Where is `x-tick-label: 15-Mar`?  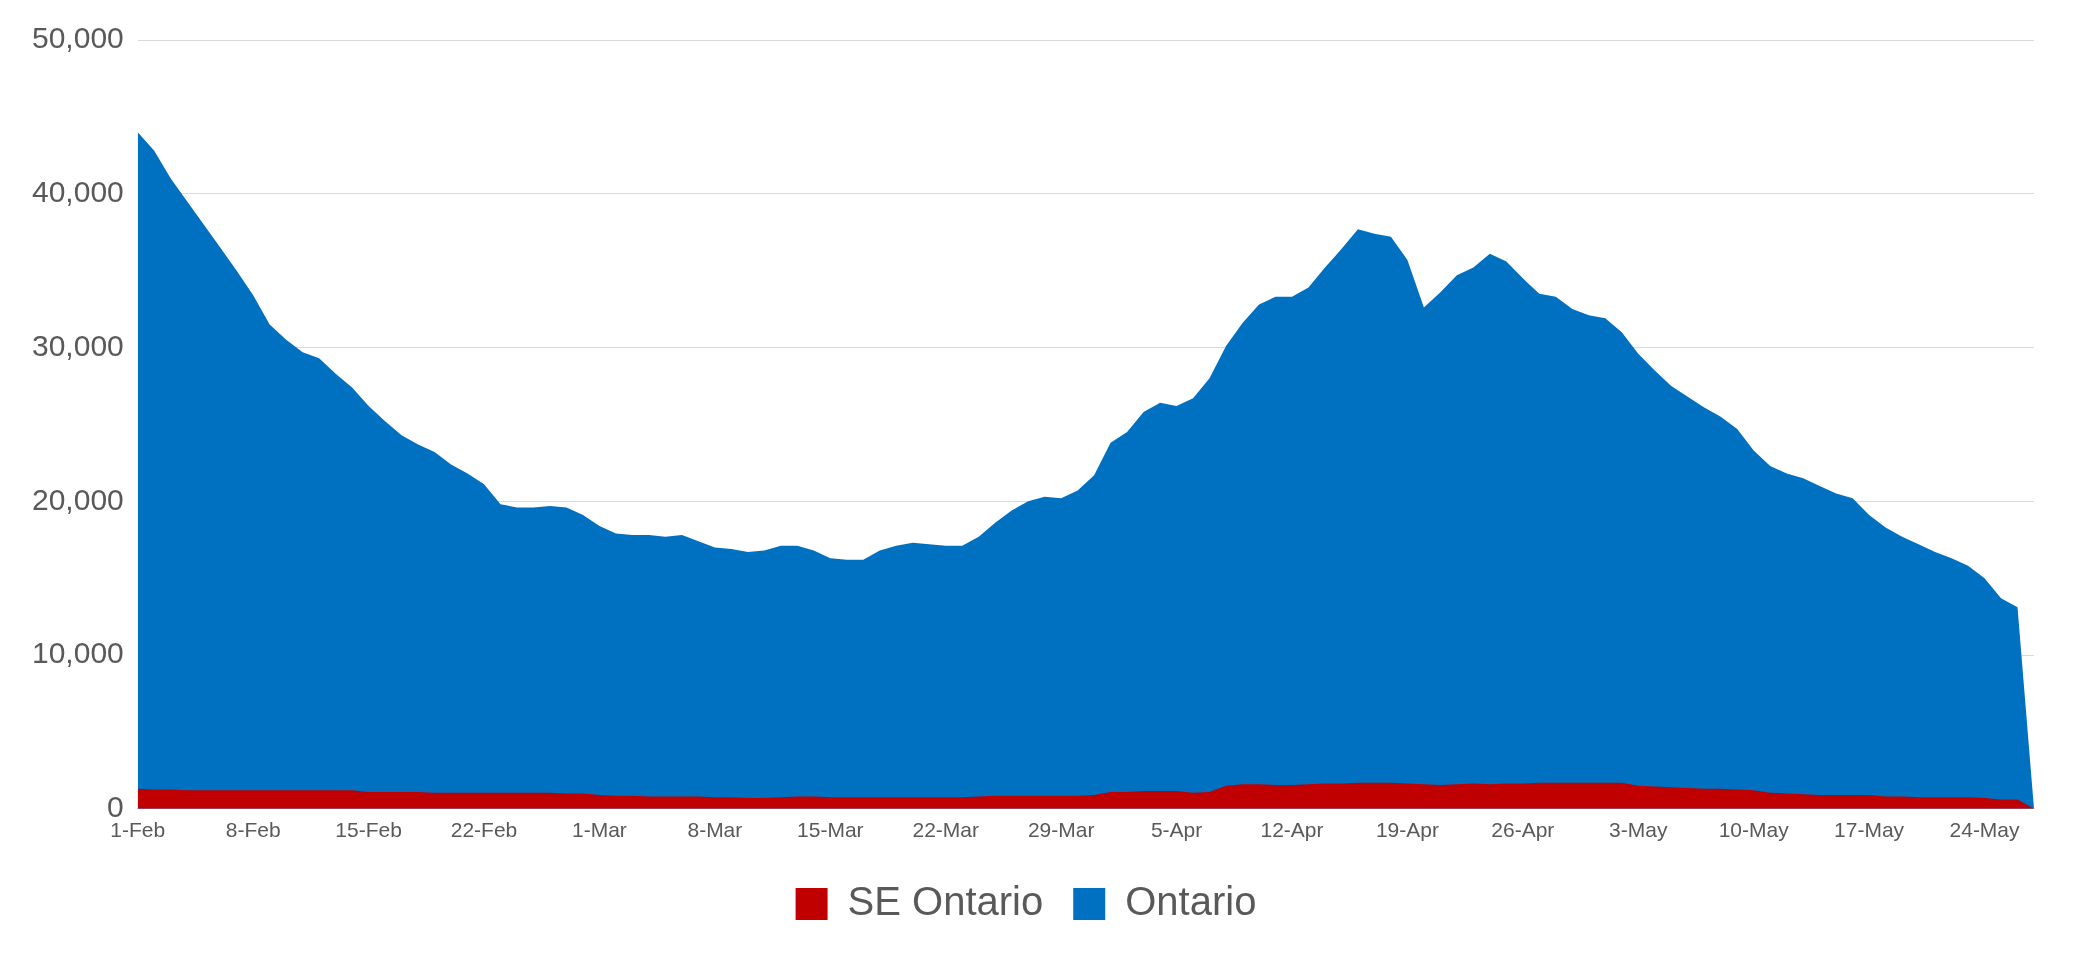 x-tick-label: 15-Mar is located at coordinates (830, 830).